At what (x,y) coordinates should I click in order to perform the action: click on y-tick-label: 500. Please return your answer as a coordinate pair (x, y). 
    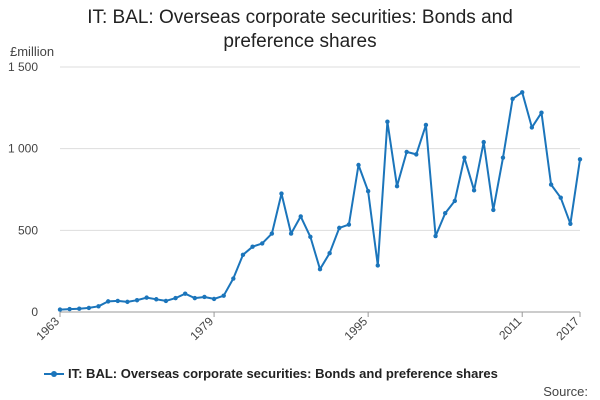
    Looking at the image, I should click on (28, 230).